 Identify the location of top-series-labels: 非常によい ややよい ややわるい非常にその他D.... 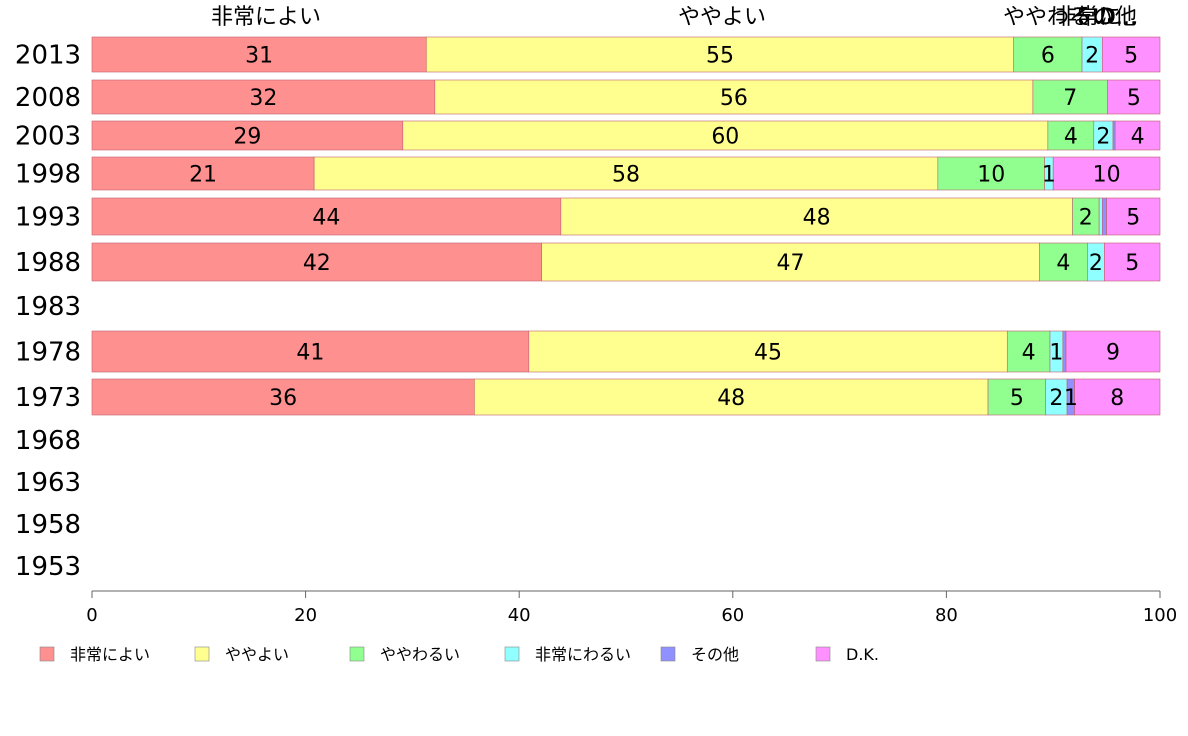
(674, 17).